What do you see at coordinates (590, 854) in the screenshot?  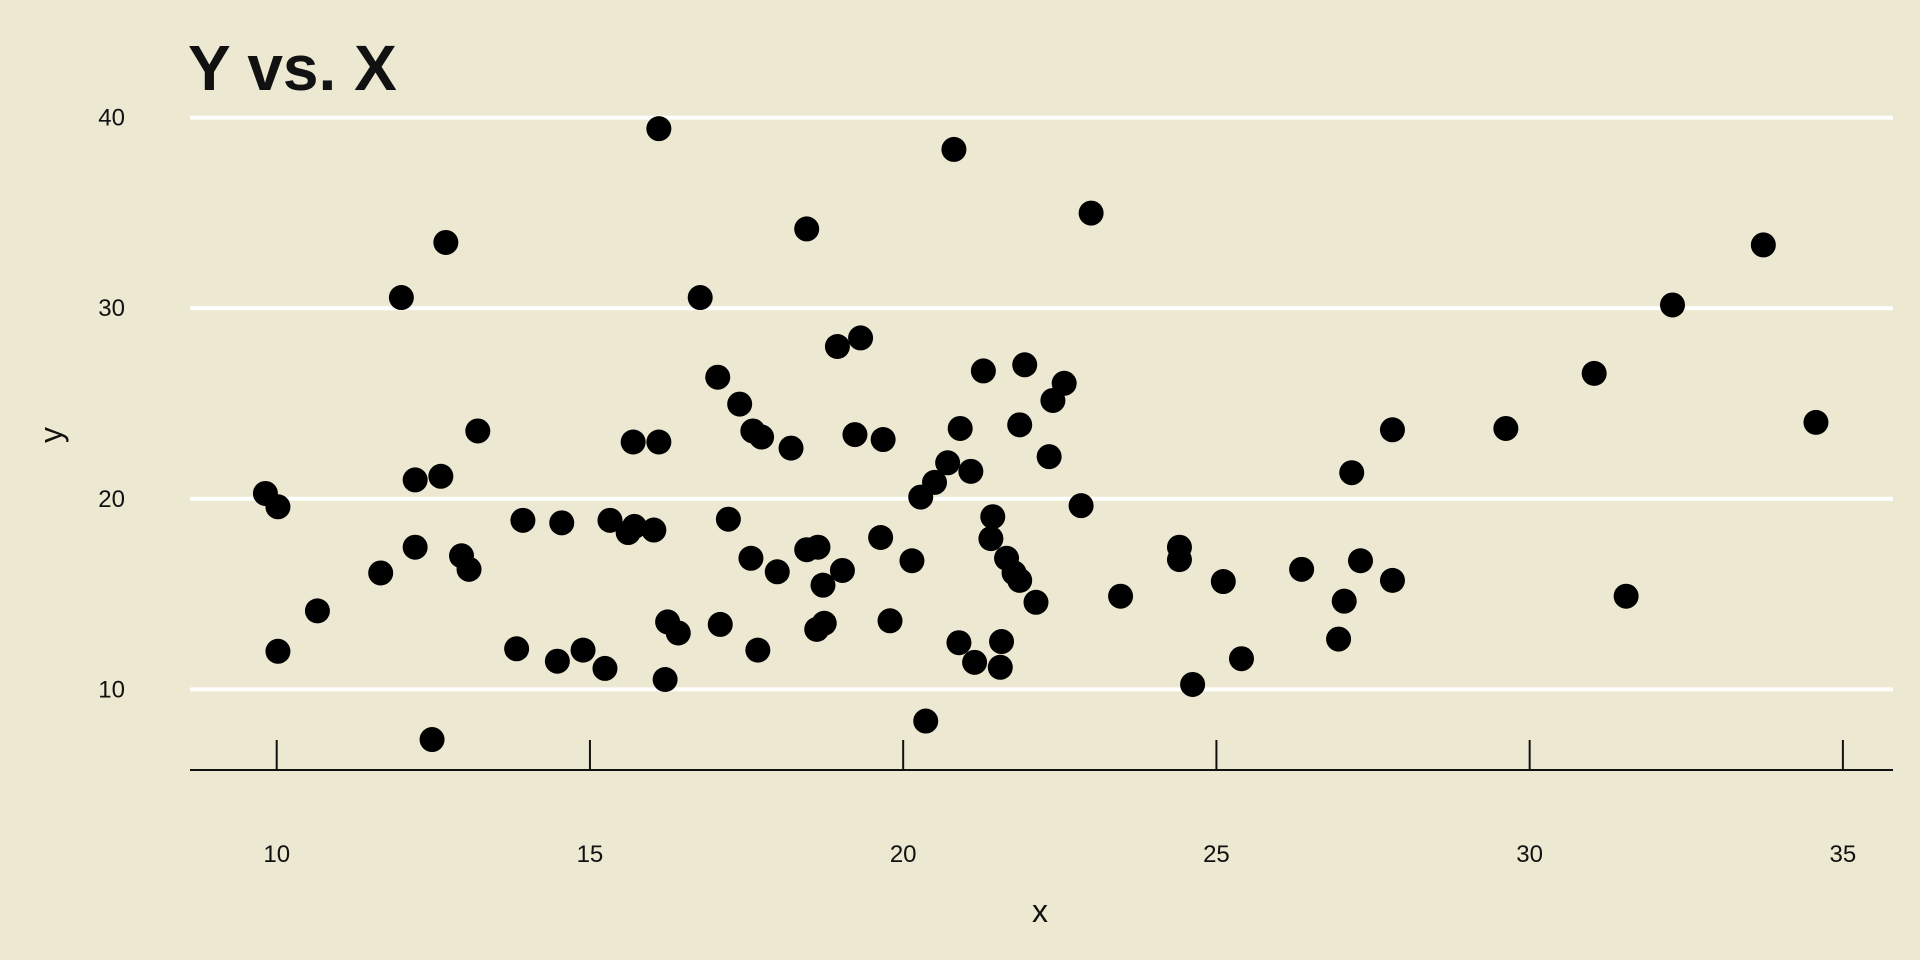 I see `x-tick-label: 15` at bounding box center [590, 854].